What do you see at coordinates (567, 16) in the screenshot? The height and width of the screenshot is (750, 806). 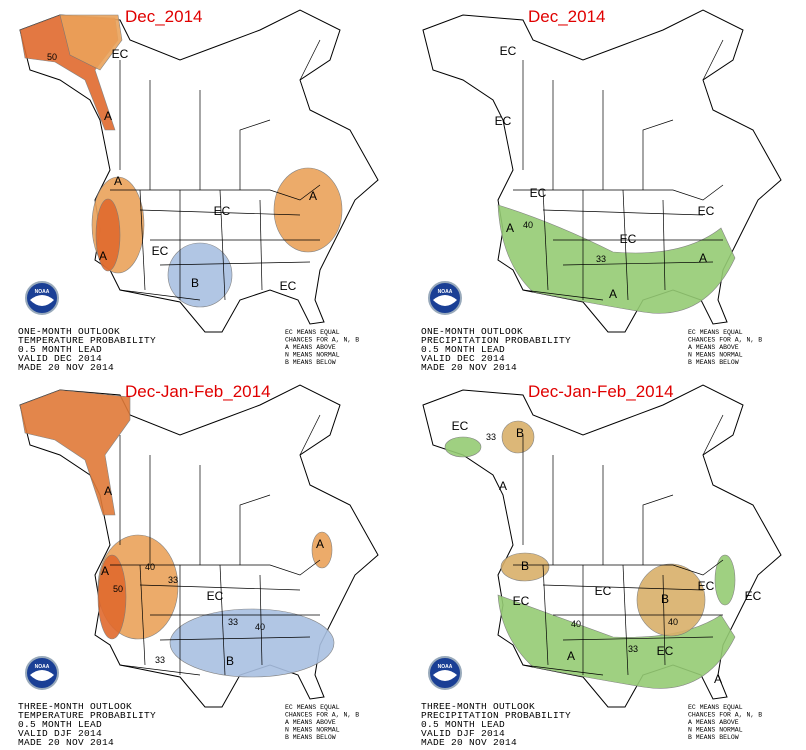 I see `panel-title: Dec_2014` at bounding box center [567, 16].